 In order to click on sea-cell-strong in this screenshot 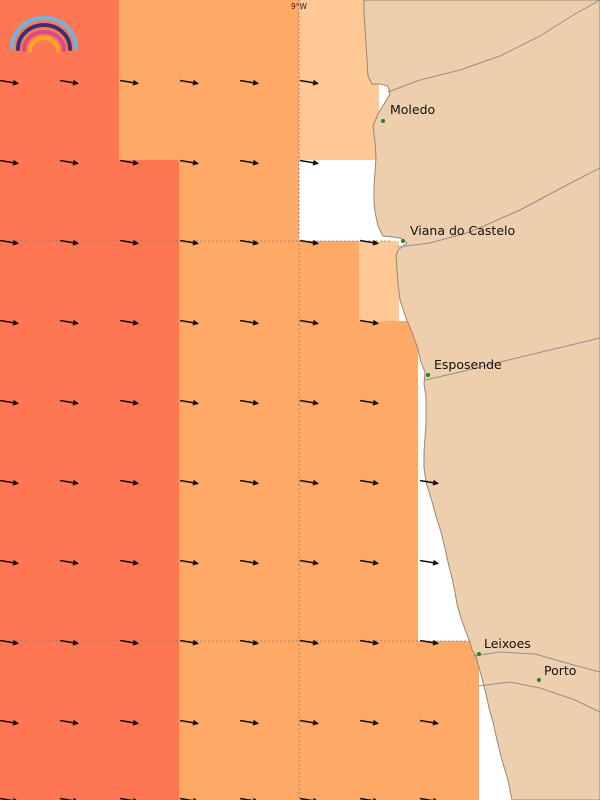, I will do `click(149, 480)`.